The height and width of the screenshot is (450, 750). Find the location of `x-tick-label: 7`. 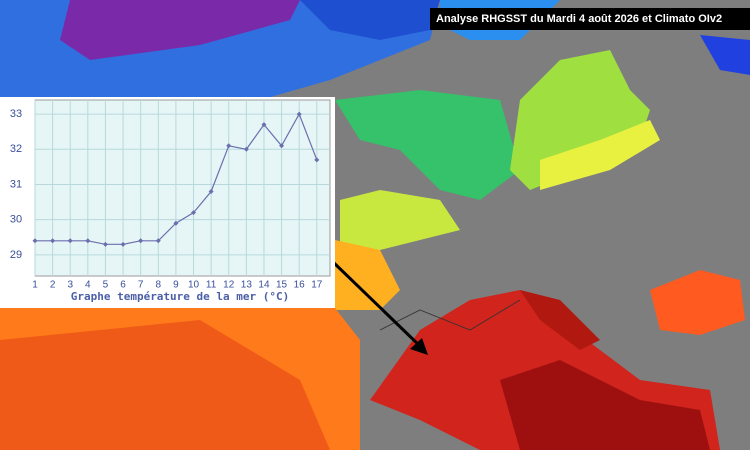

x-tick-label: 7 is located at coordinates (141, 285).